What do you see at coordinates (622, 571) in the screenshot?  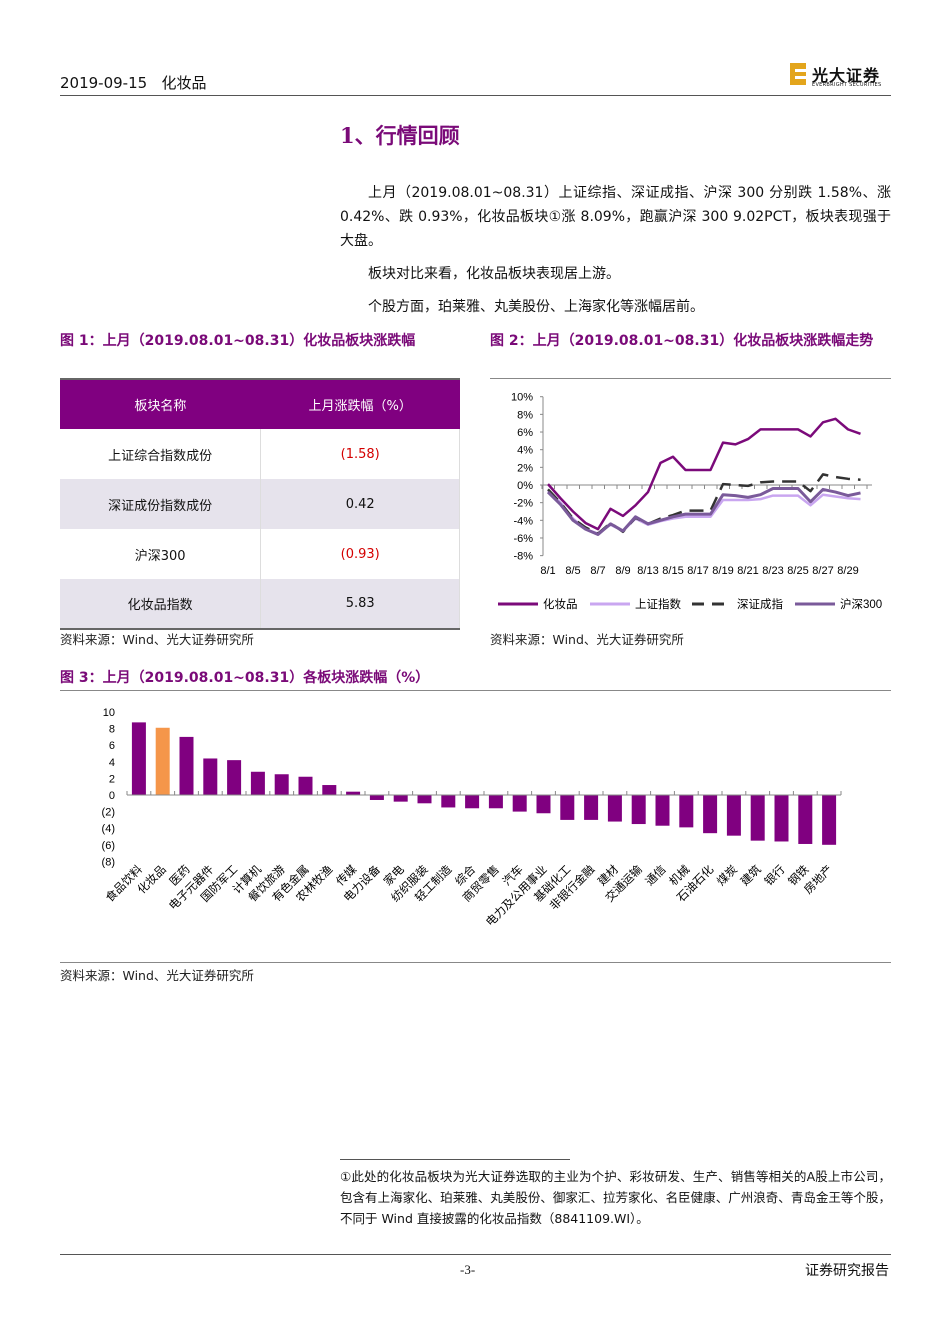 I see `x-tick-label: 8/9` at bounding box center [622, 571].